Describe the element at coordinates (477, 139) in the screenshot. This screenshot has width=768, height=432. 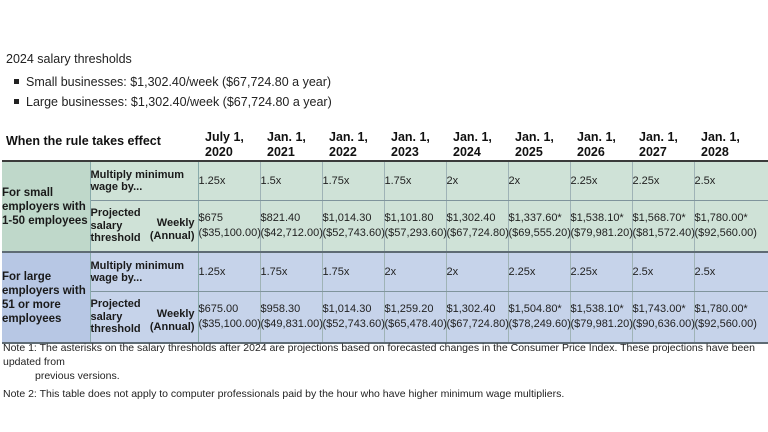
I see `date-header: Jan. 1, 2024` at that location.